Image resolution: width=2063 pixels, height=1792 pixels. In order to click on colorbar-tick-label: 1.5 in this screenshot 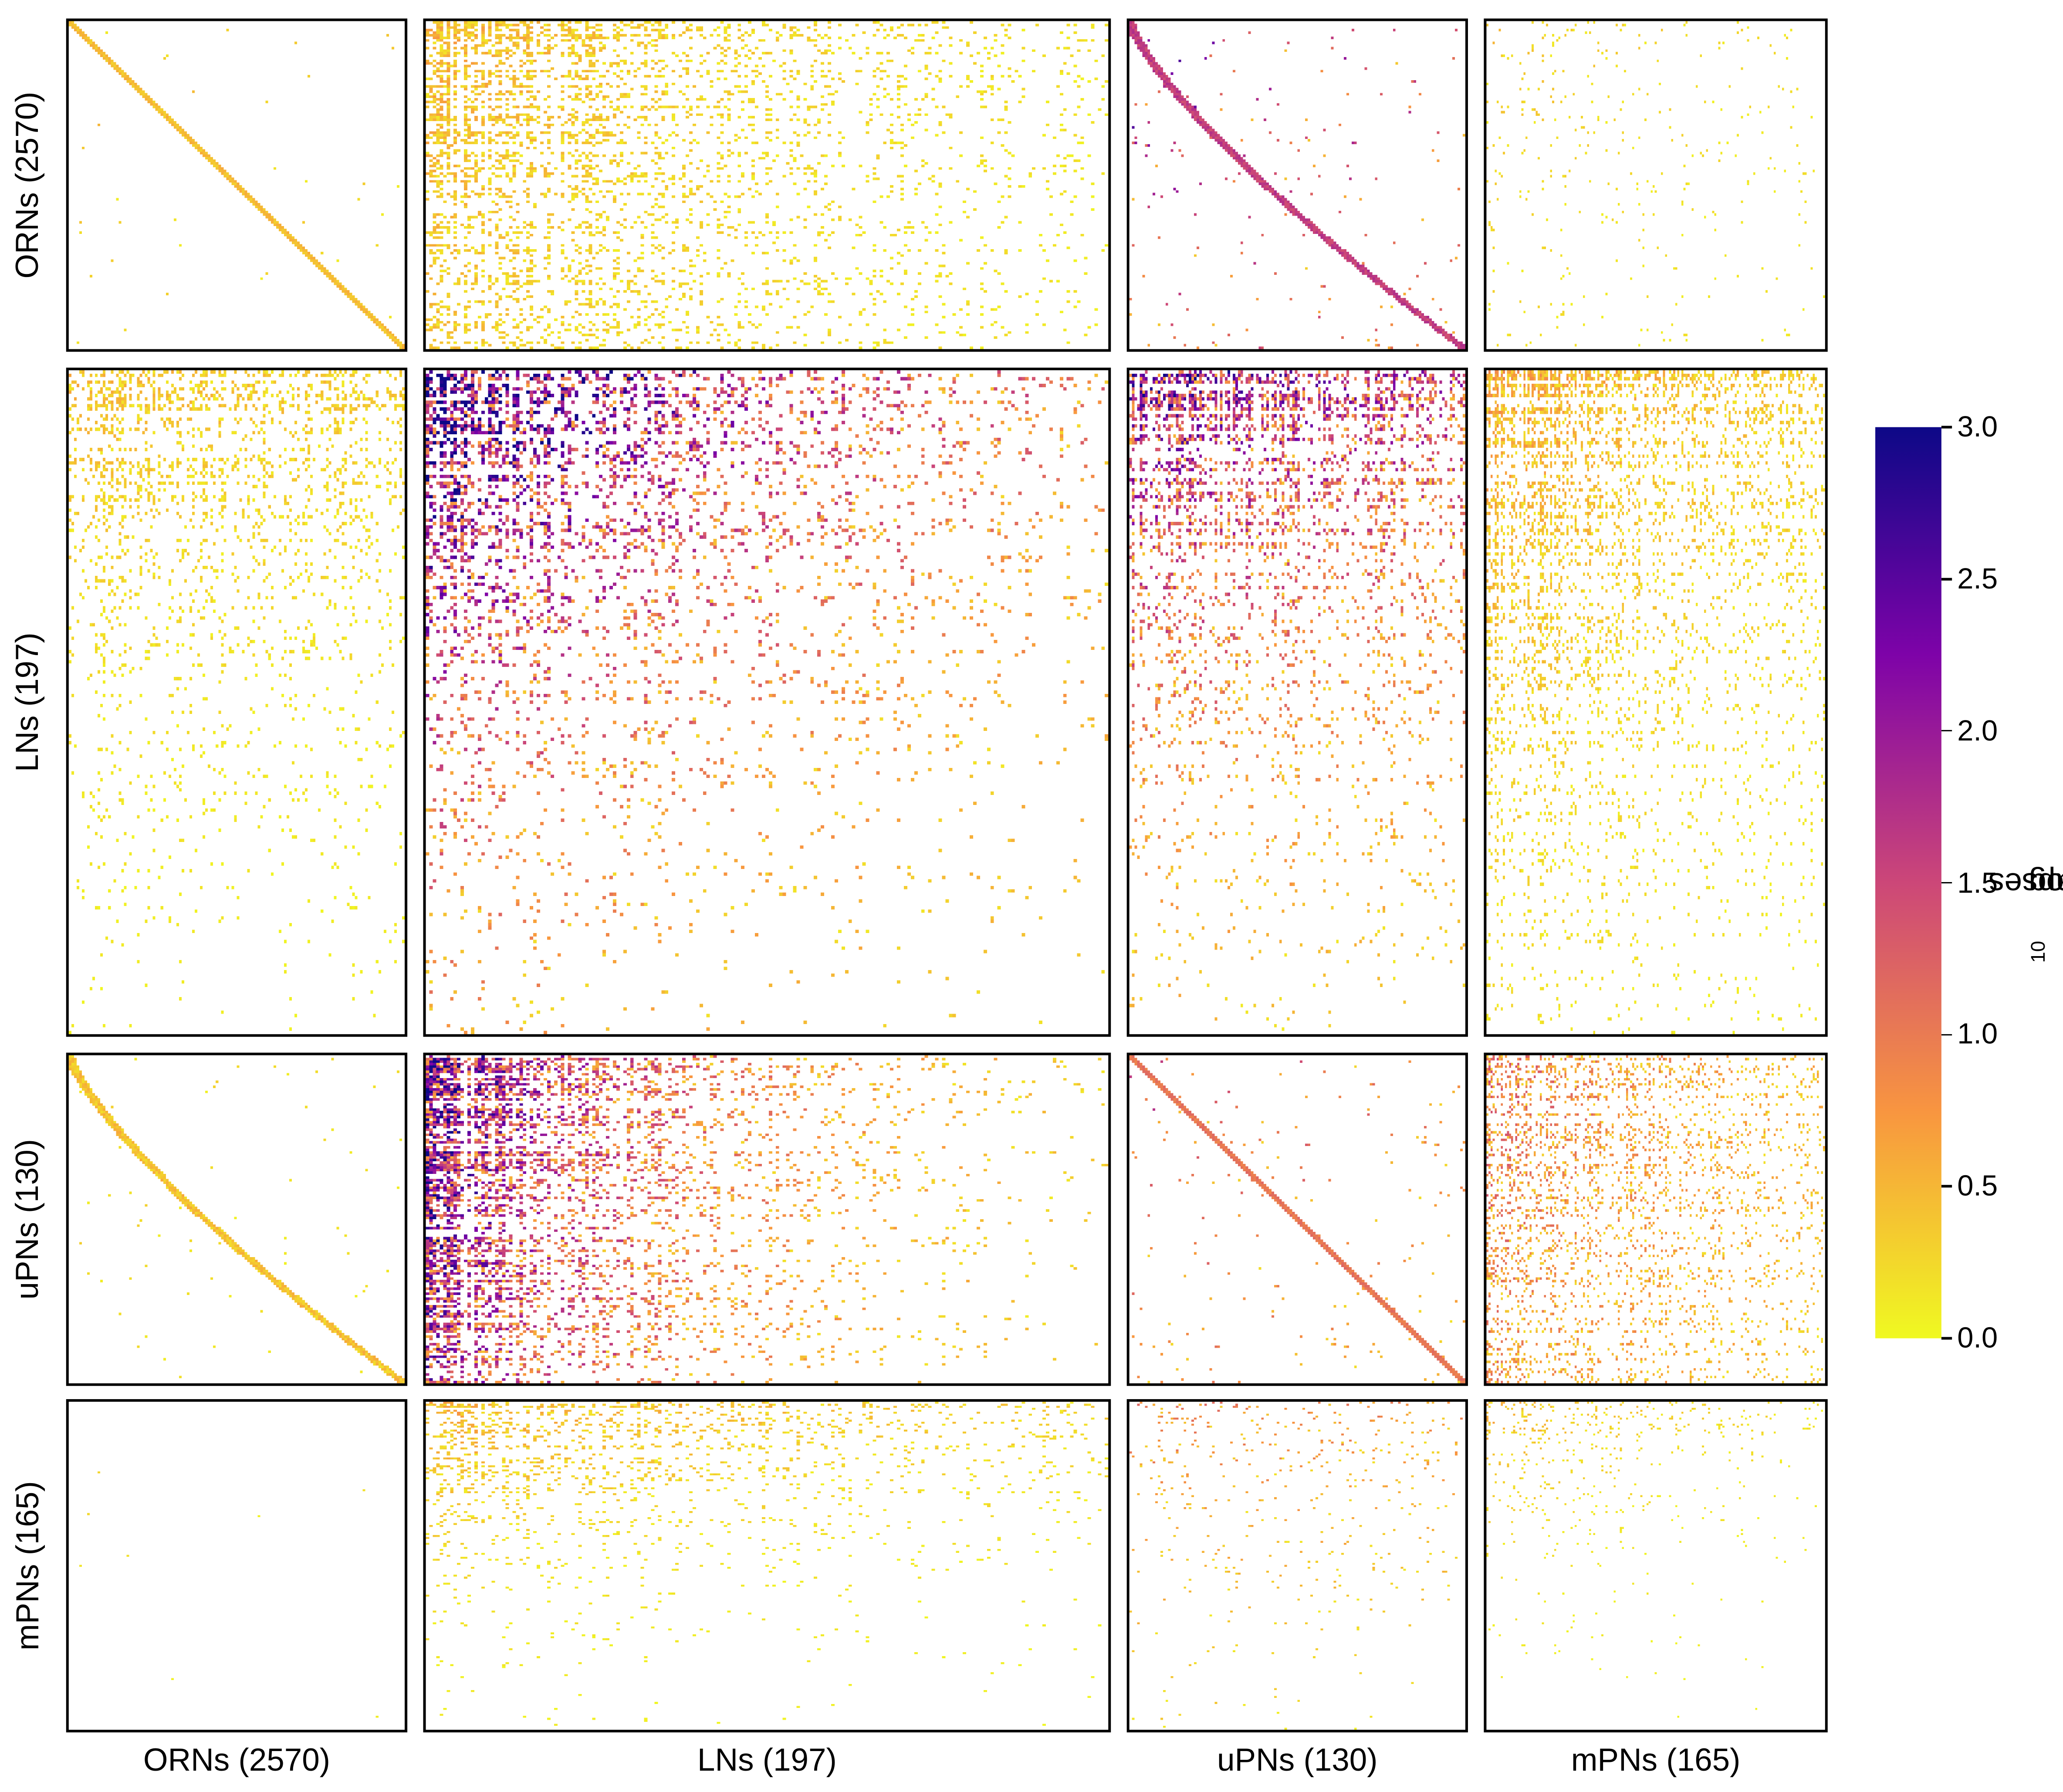, I will do `click(1978, 882)`.